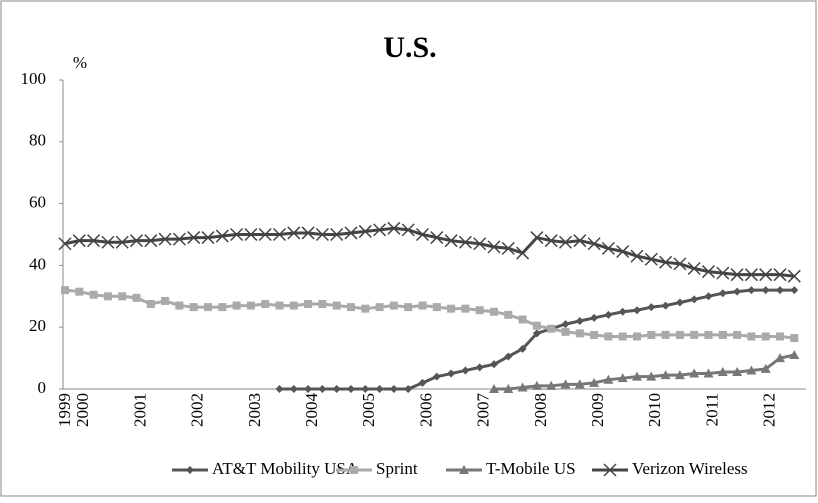 This screenshot has height=503, width=818. What do you see at coordinates (540, 410) in the screenshot?
I see `x-tick-label: 2008` at bounding box center [540, 410].